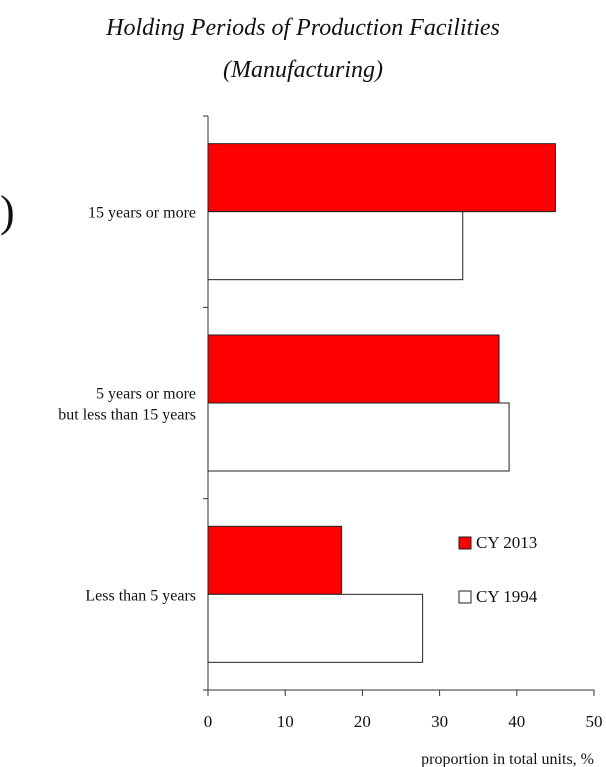 The height and width of the screenshot is (767, 606). I want to click on category-label: but less than 15 years, so click(127, 415).